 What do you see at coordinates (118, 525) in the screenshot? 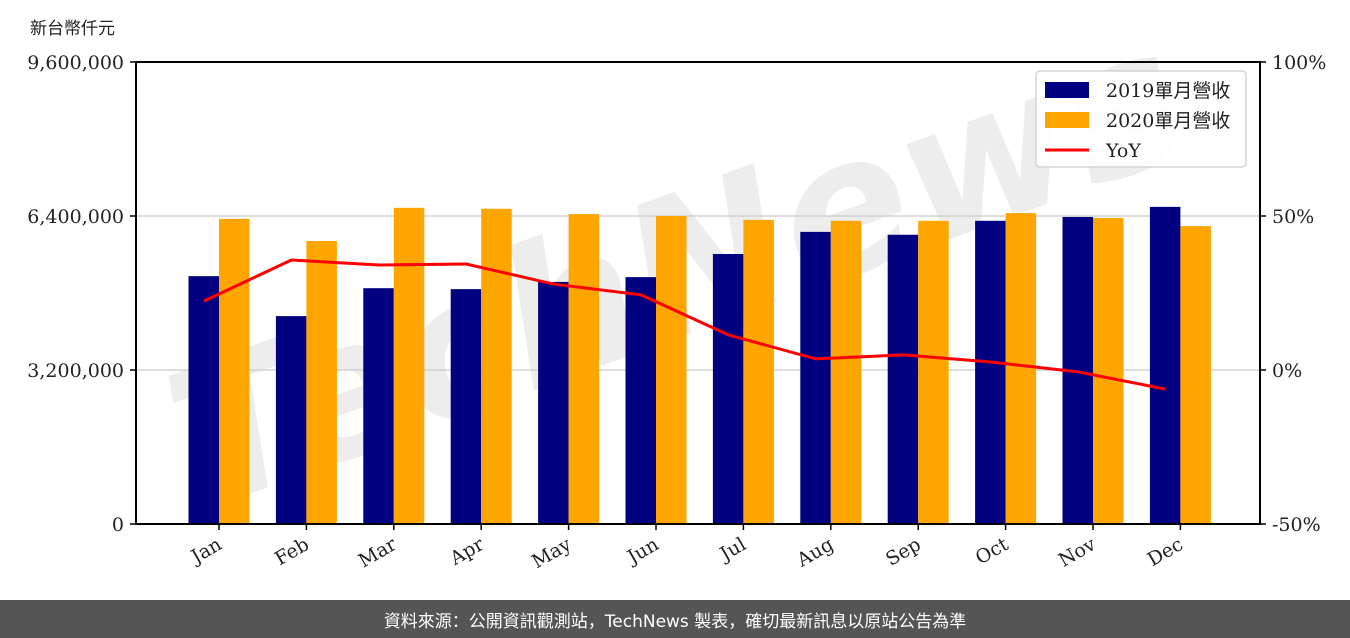
I see `left-tick-label: 0` at bounding box center [118, 525].